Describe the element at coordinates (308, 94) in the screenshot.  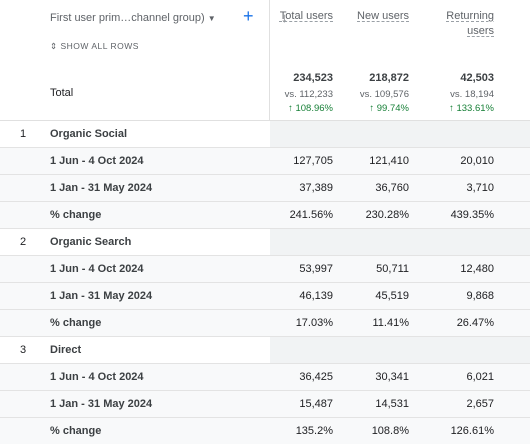
I see `total-compare: vs. 112,233` at that location.